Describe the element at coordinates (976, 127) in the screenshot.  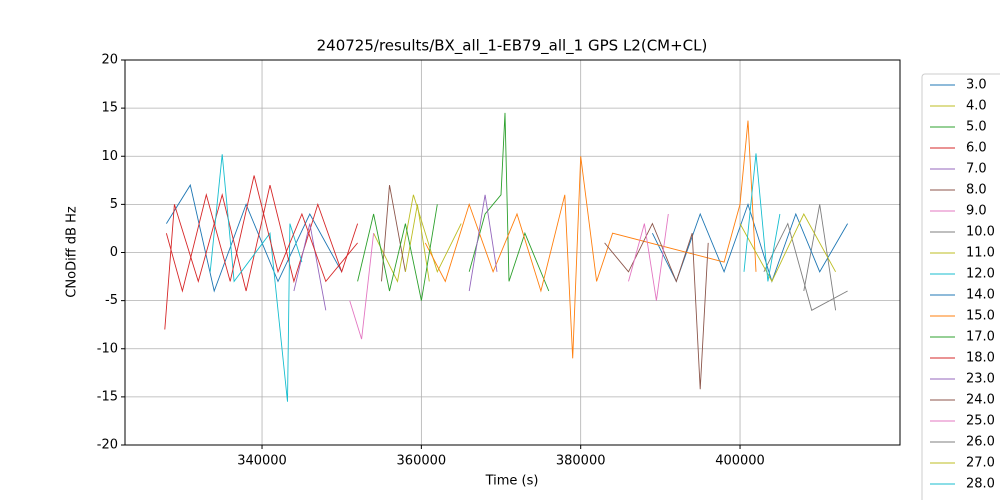
I see `legend-label: 5.0` at that location.